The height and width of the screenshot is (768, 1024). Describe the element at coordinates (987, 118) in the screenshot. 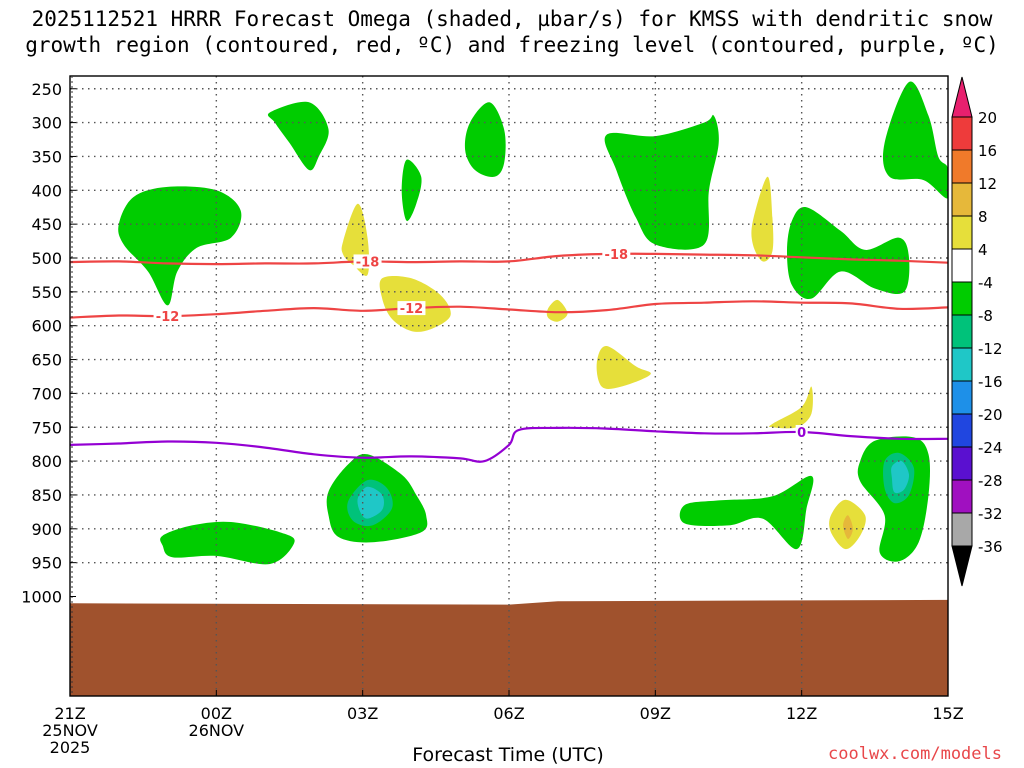

I see `colorbar-label-20: 20` at that location.